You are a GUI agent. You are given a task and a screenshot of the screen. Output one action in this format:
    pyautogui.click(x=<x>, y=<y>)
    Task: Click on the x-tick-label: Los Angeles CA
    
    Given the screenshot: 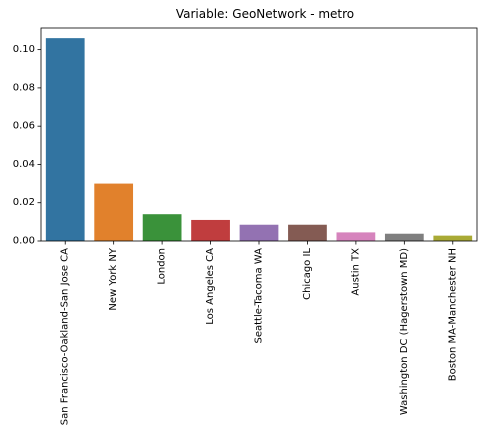 What is the action you would take?
    pyautogui.click(x=210, y=286)
    